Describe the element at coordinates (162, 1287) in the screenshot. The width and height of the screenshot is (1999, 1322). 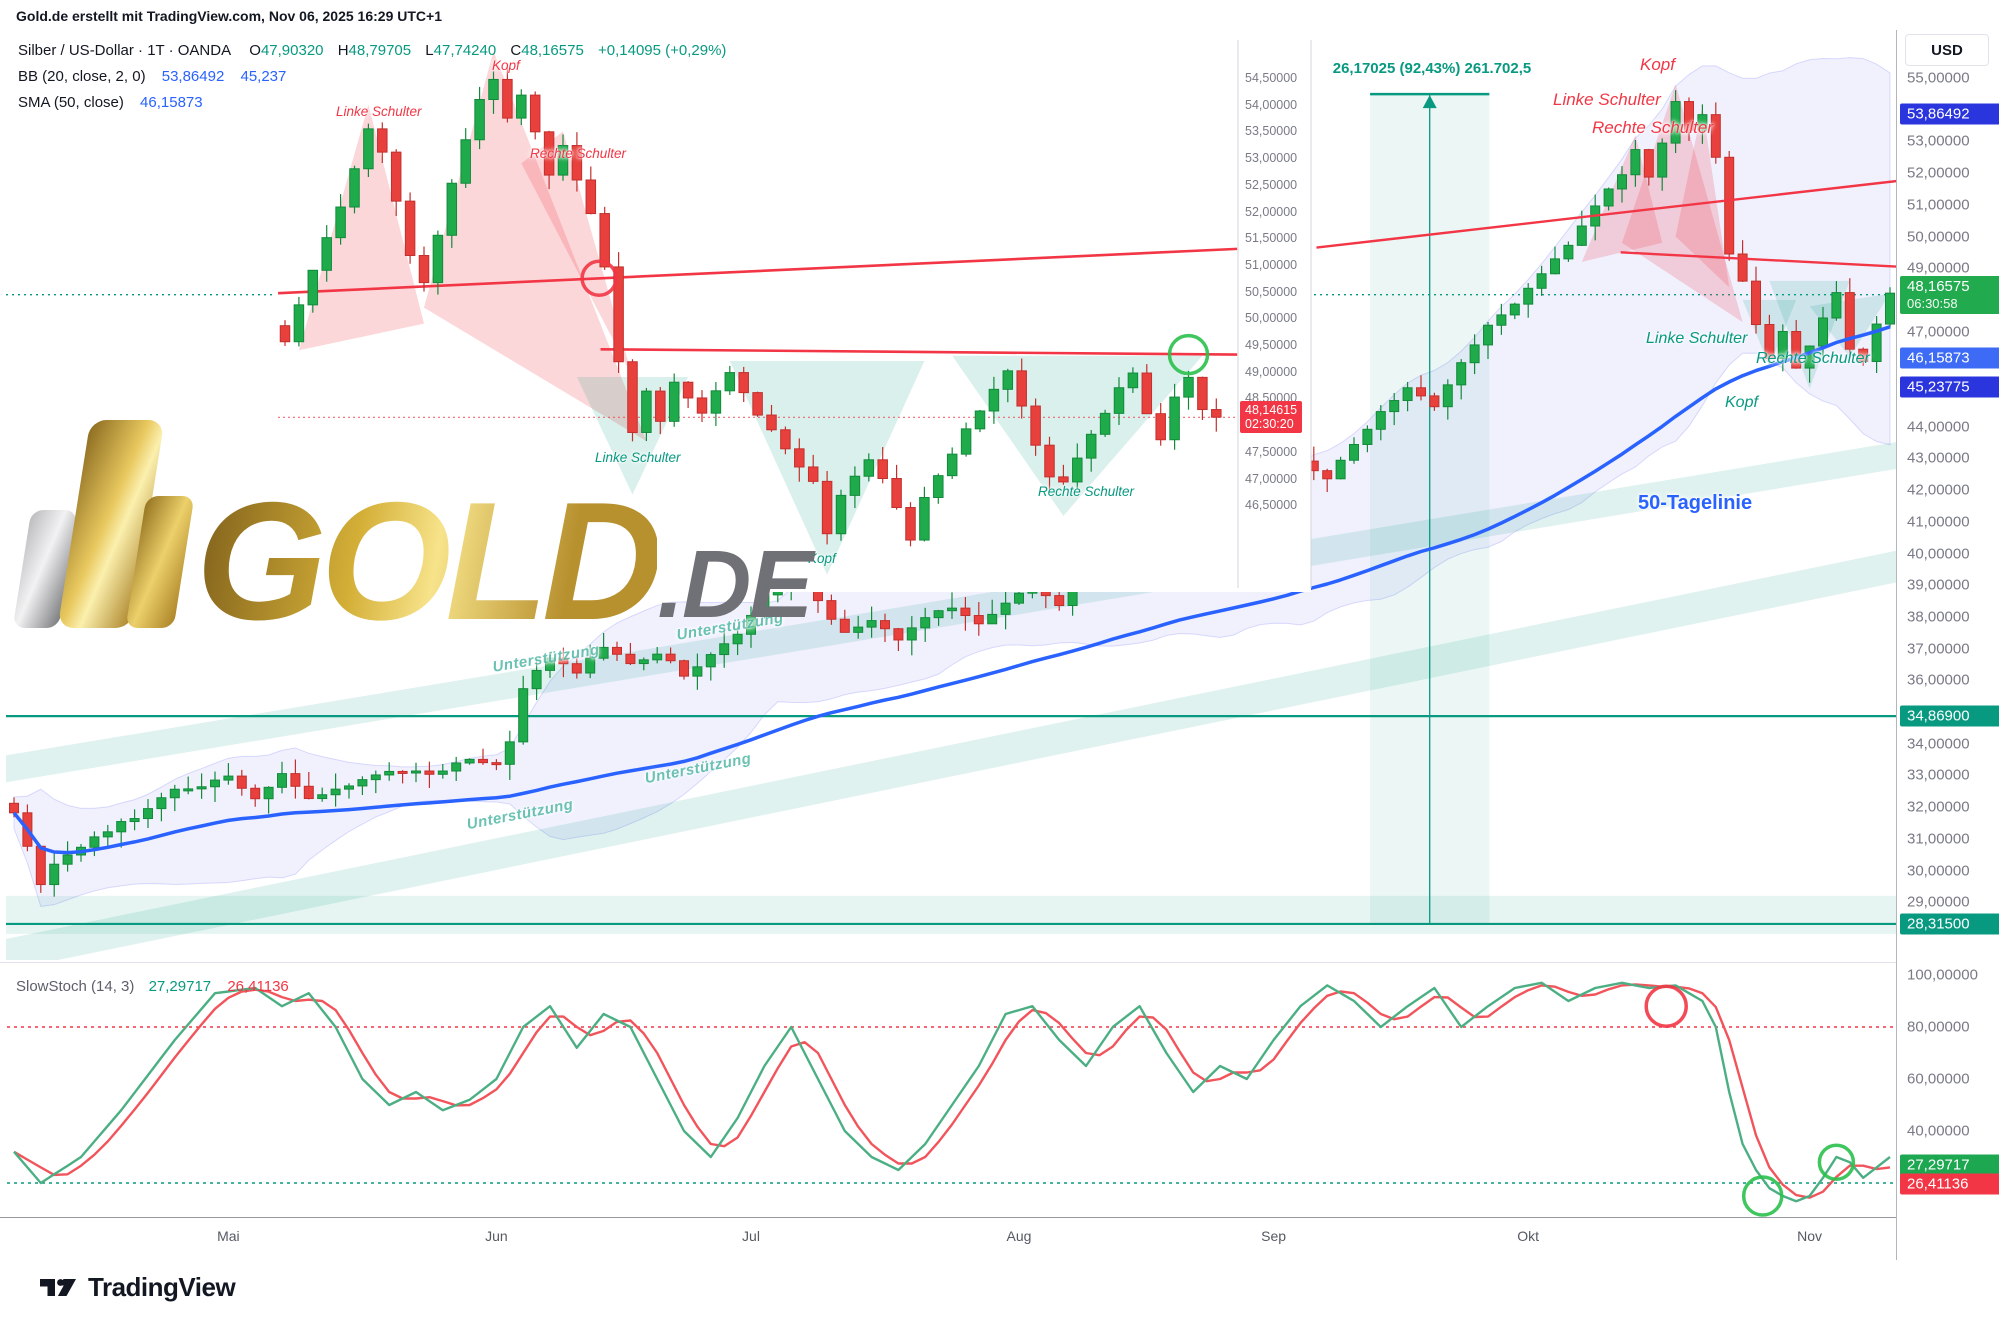
I see `tradingview-logo-text: TradingView` at that location.